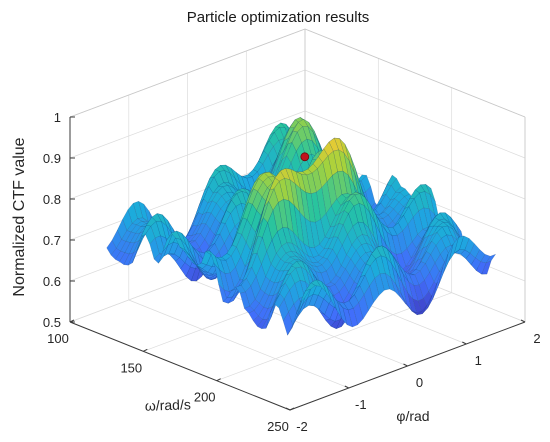 This screenshot has height=442, width=550. I want to click on chart-title: Particle optimization results, so click(278, 17).